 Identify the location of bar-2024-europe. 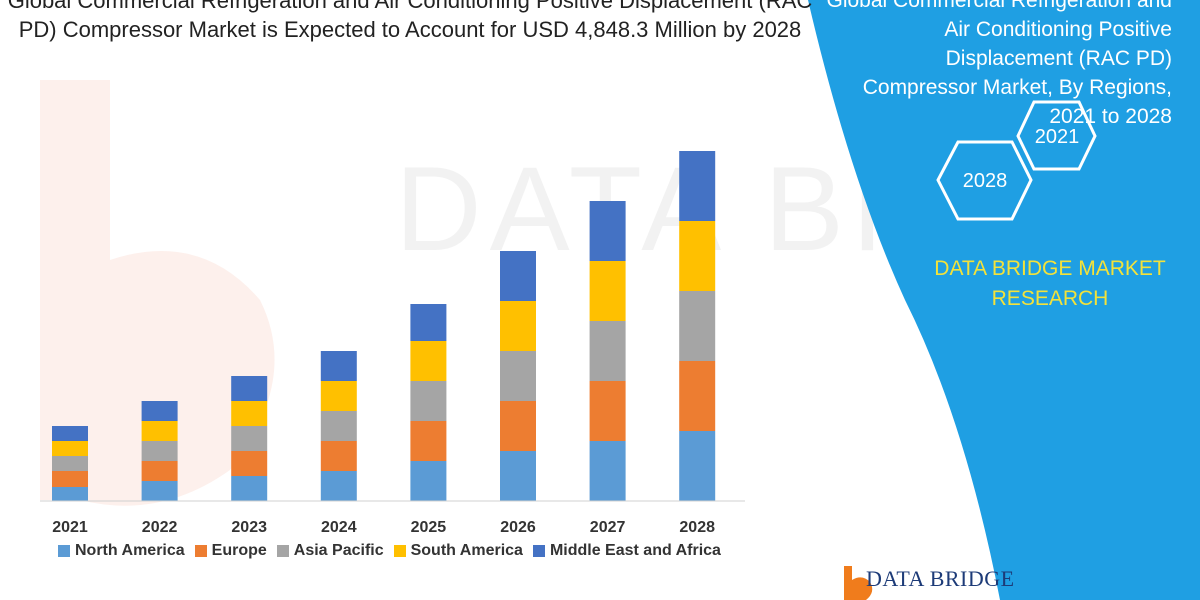
(338, 456).